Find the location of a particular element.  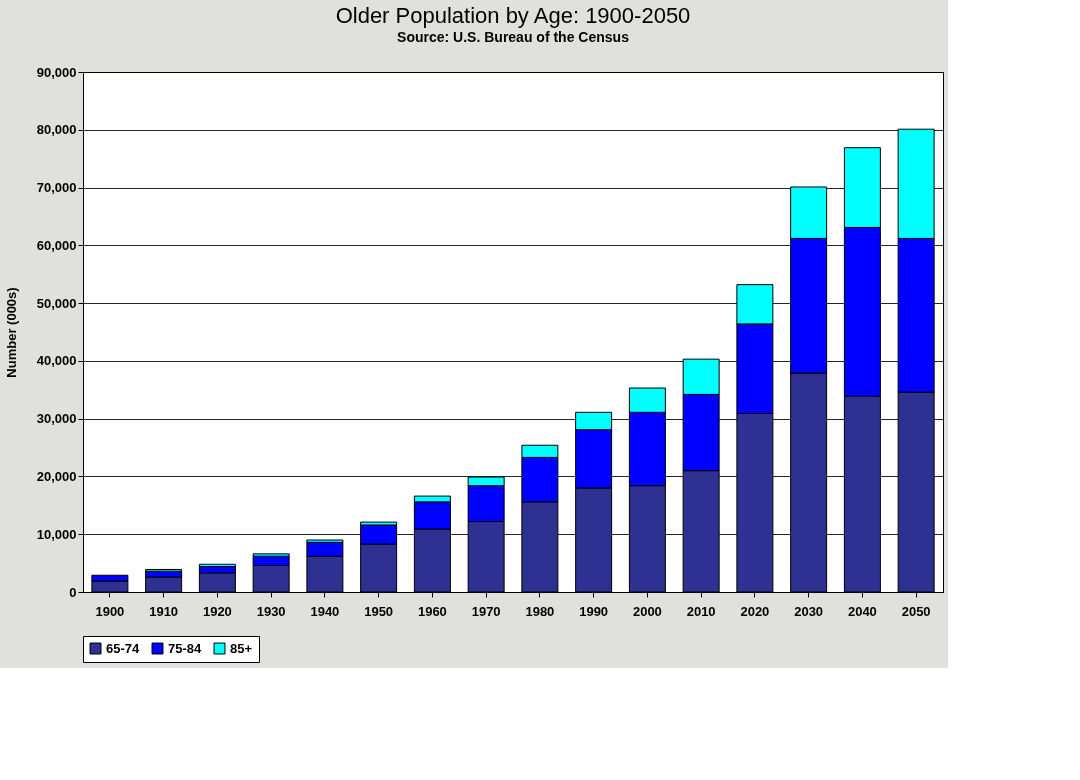

legend-label: 75-84 is located at coordinates (185, 648).